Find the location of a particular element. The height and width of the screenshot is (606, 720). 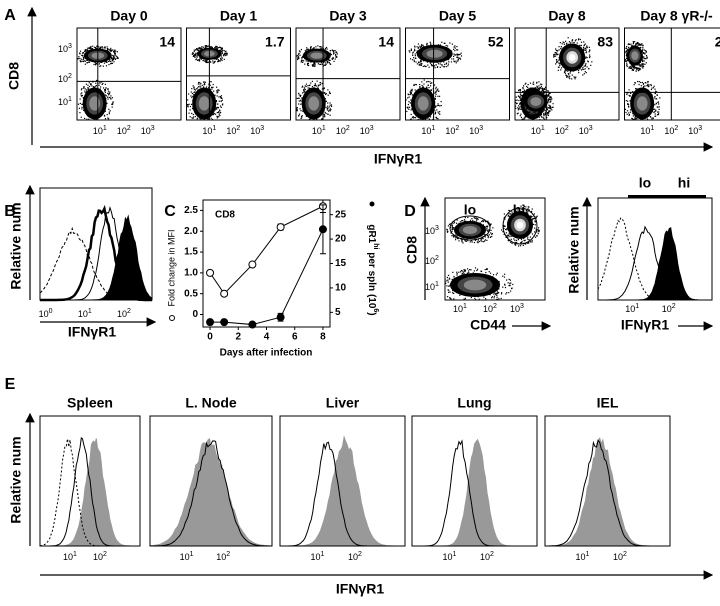

label-part: gR1 is located at coordinates (371, 233).